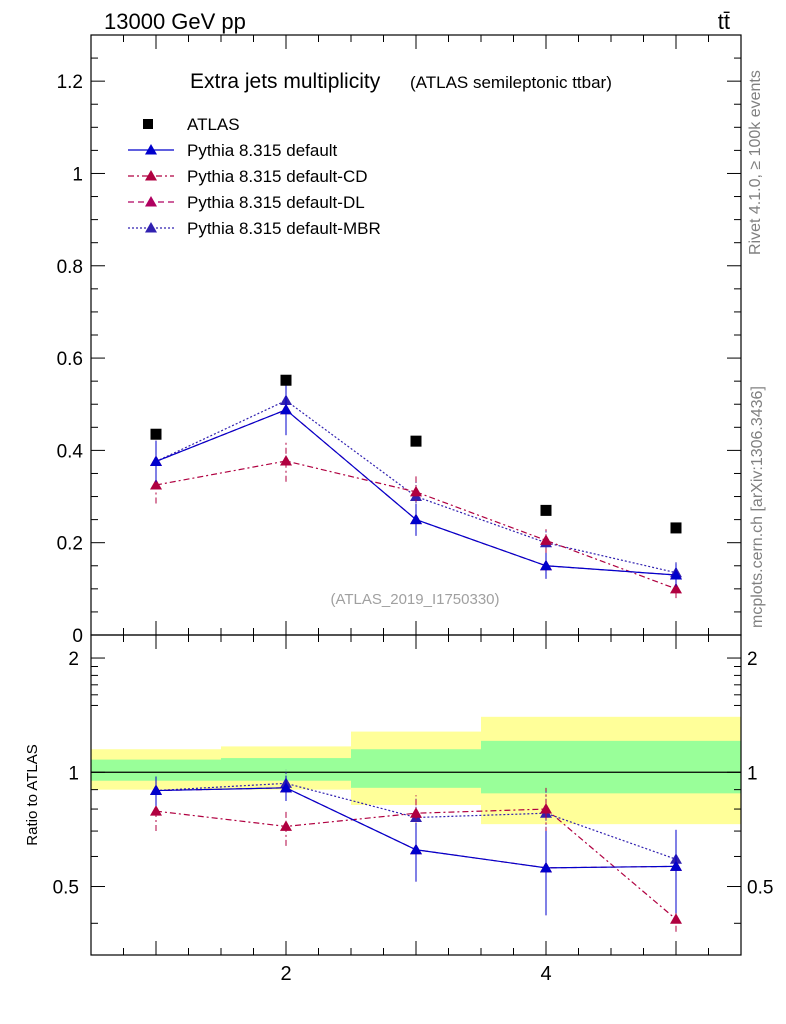 The width and height of the screenshot is (786, 1024). Describe the element at coordinates (755, 162) in the screenshot. I see `rivet-label: Rivet 4.1.0, ≥ 100k events` at that location.